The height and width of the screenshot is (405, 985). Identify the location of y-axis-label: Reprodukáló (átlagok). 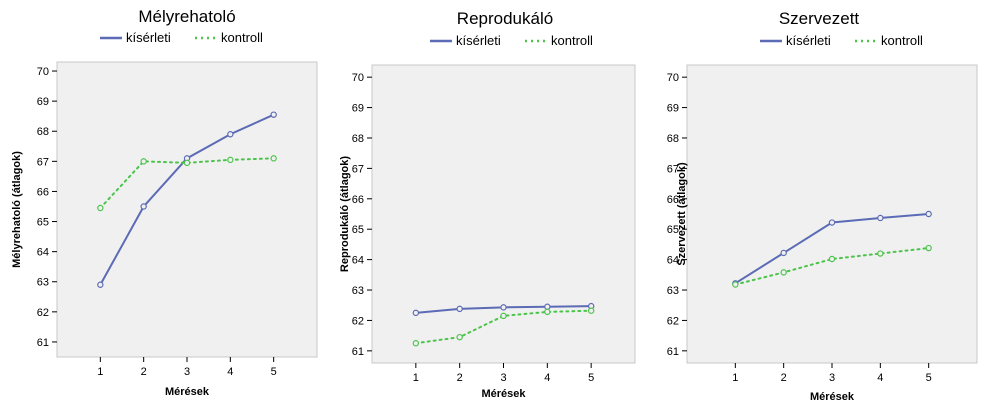
(345, 214).